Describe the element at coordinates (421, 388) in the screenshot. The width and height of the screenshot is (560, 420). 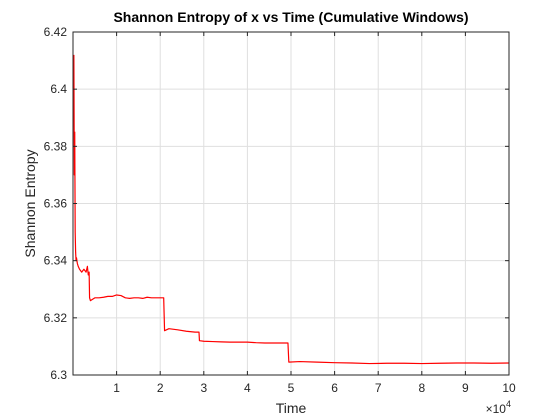
I see `x-tick-label: 8` at that location.